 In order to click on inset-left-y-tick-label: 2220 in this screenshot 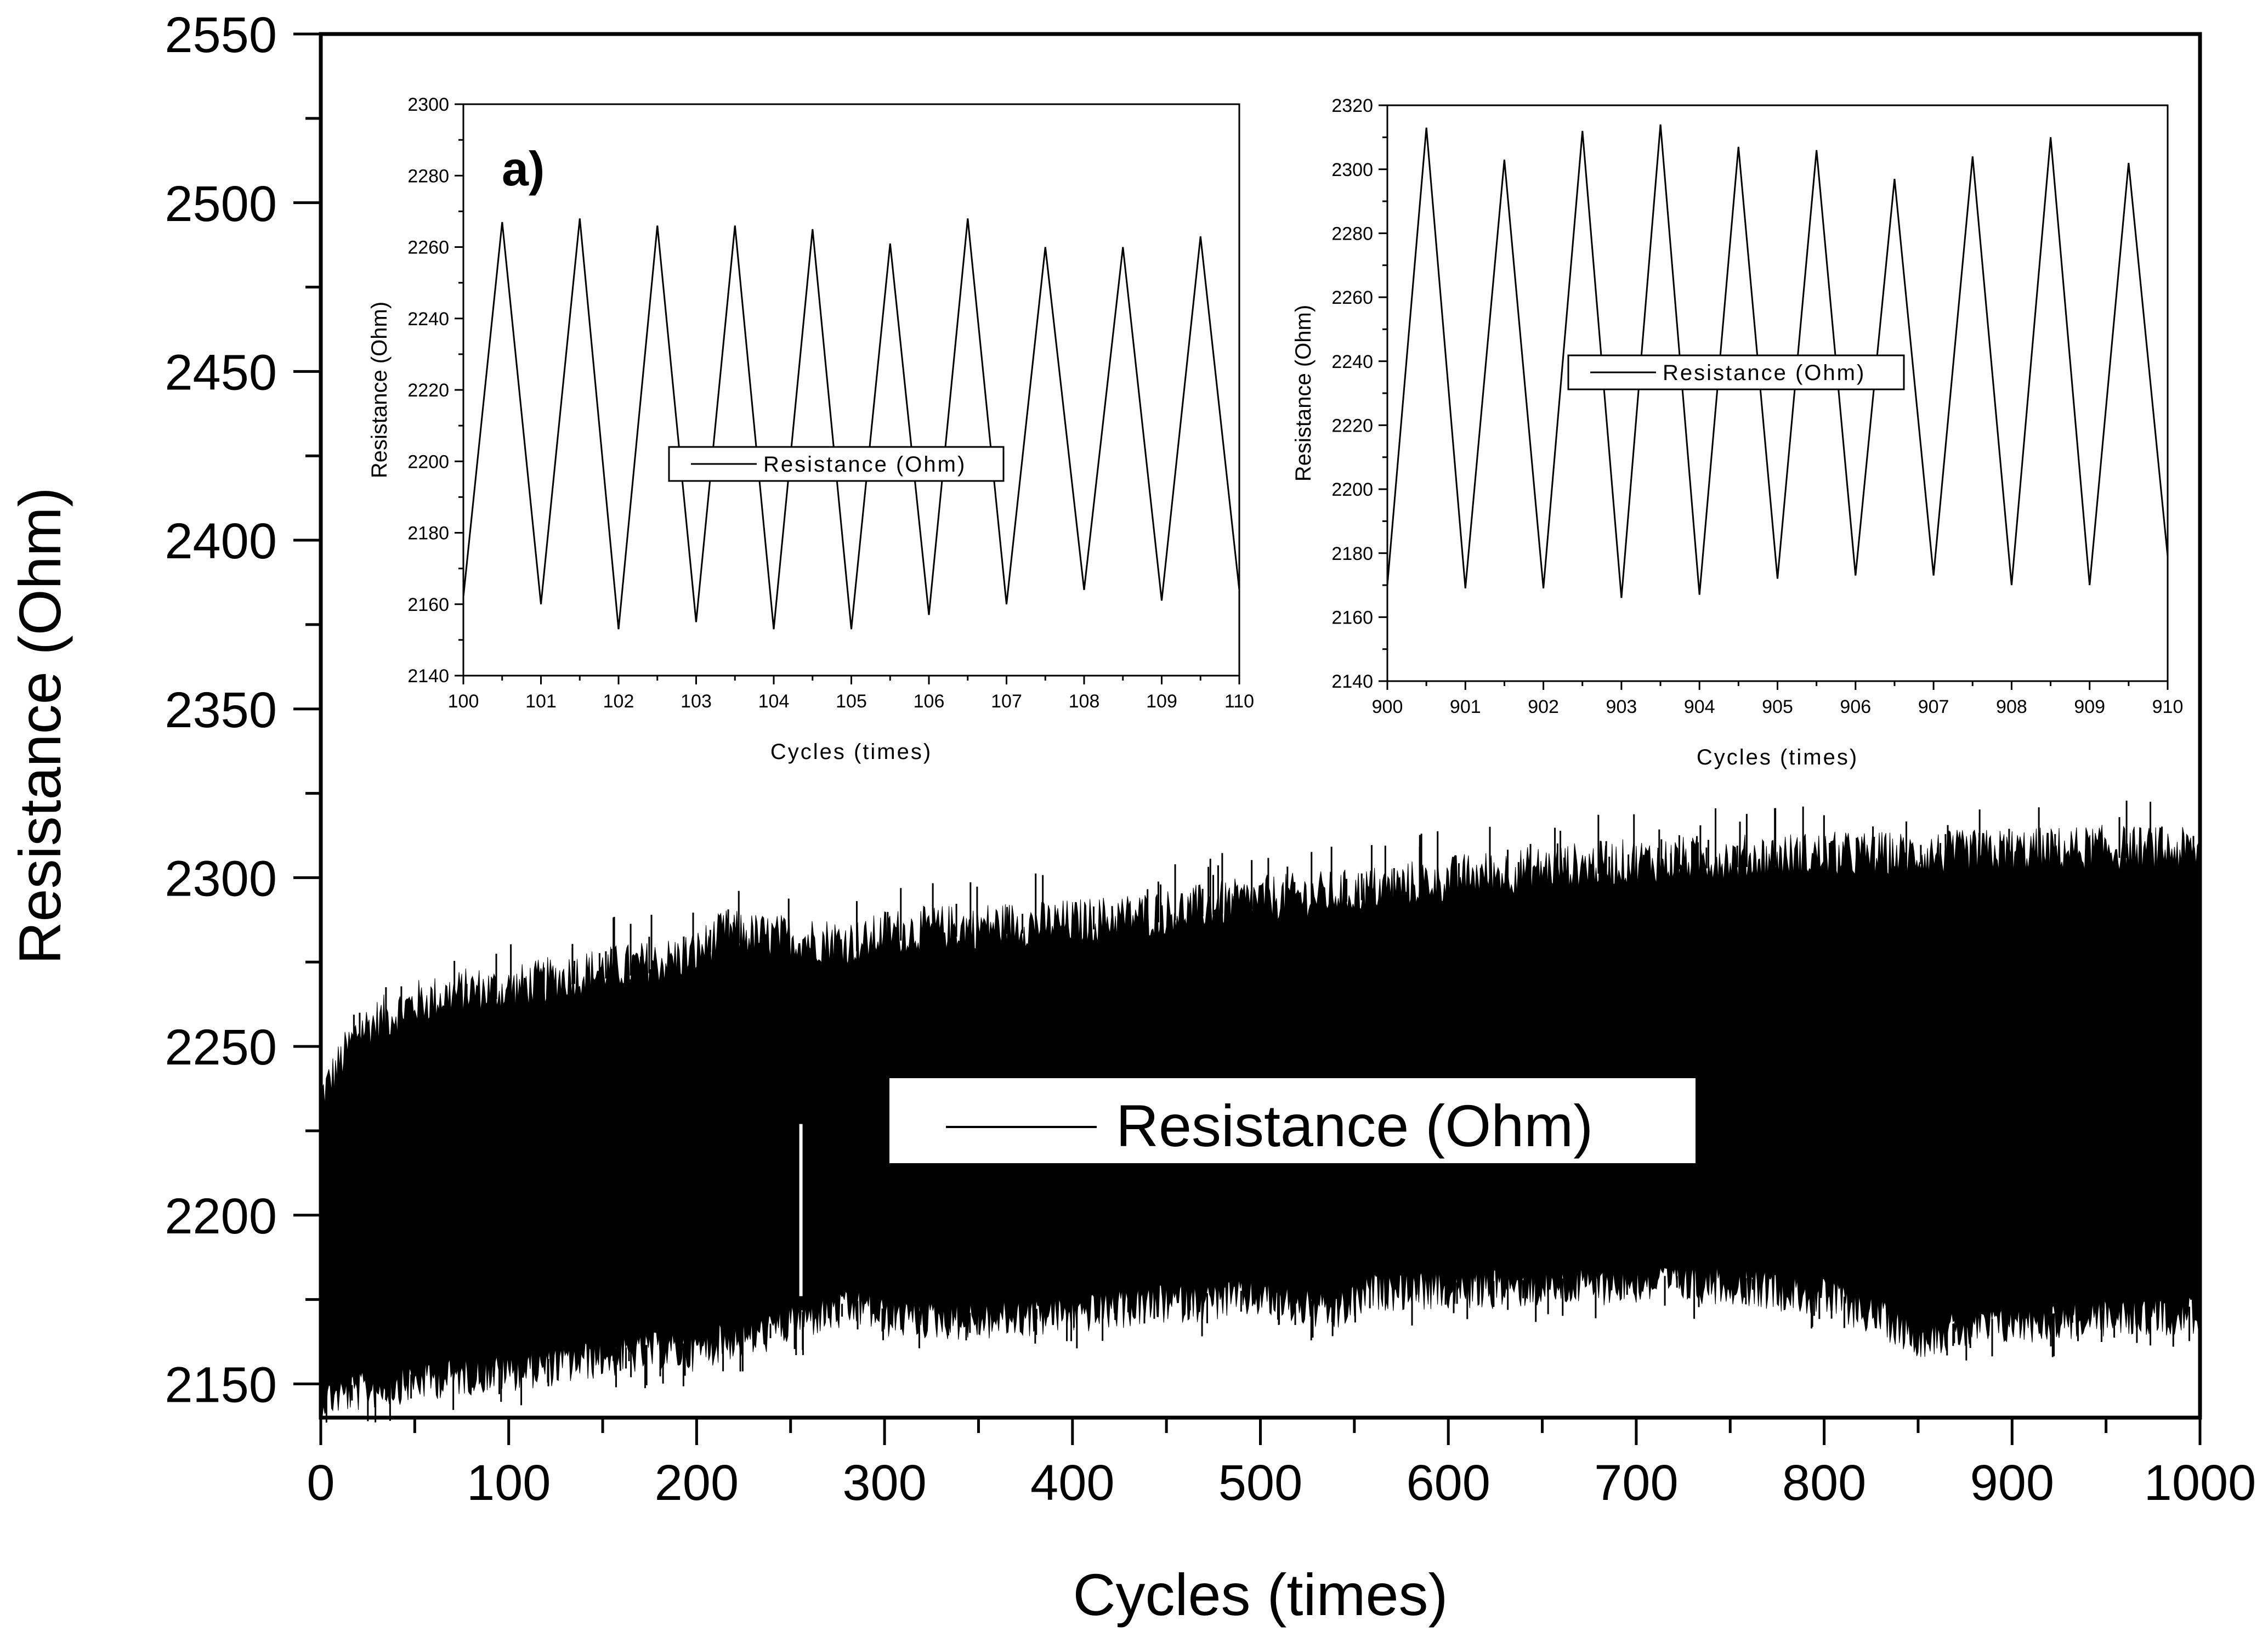, I will do `click(428, 390)`.